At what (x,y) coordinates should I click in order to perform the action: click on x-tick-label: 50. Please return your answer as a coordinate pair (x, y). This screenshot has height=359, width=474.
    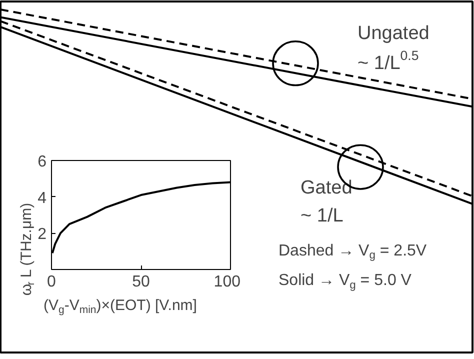
    Looking at the image, I should click on (141, 282).